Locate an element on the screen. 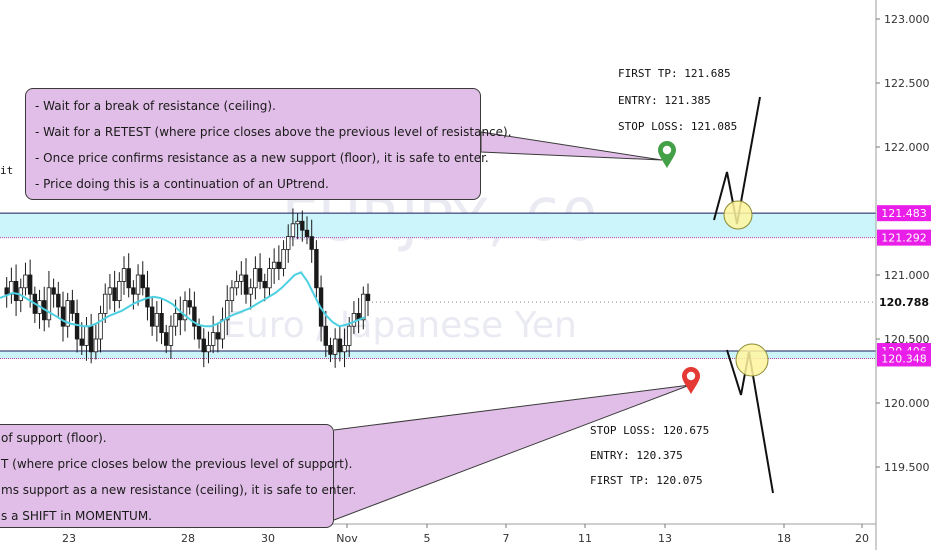 This screenshot has width=932, height=550. buy-marker-icon-shape is located at coordinates (667, 154).